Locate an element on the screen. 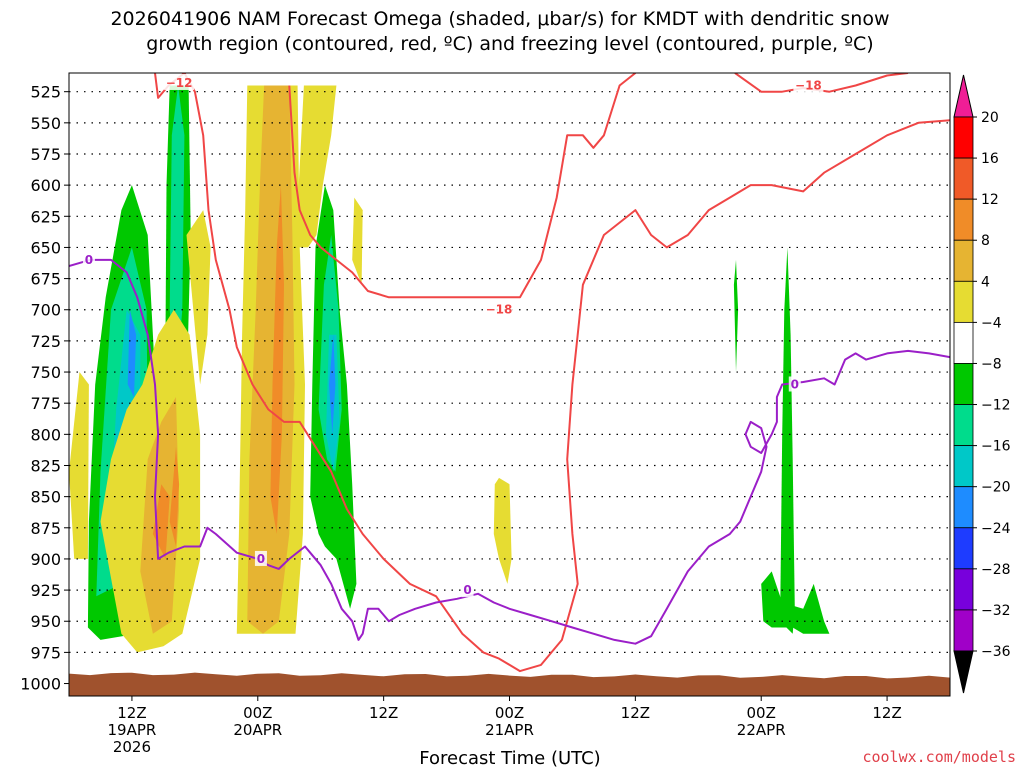 This screenshot has height=768, width=1024. omega-region-green-streak-b is located at coordinates (787, 440).